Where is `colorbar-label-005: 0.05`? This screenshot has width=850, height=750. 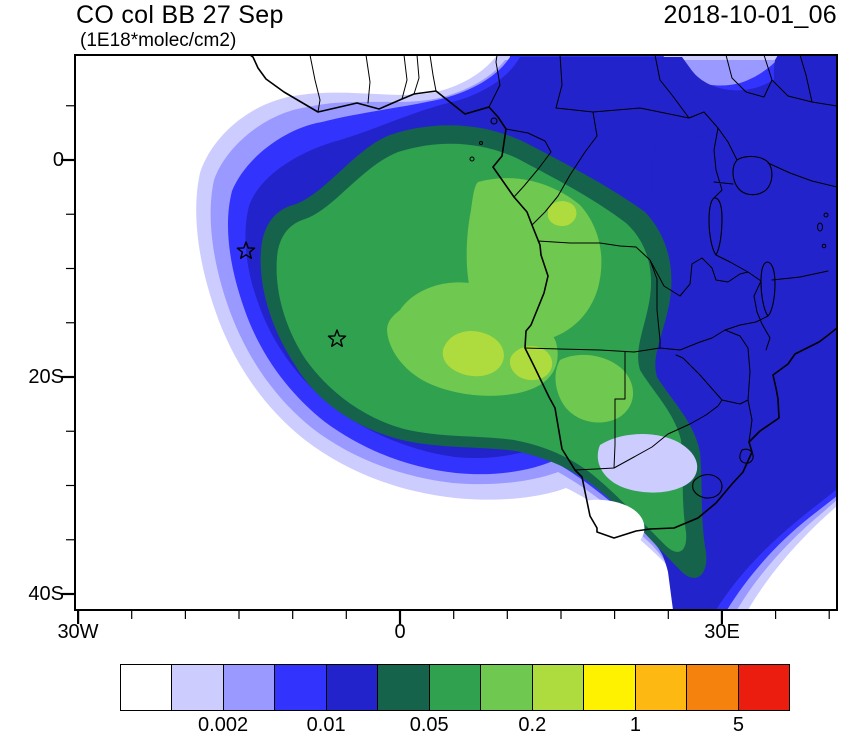
colorbar-label-005: 0.05 is located at coordinates (429, 725).